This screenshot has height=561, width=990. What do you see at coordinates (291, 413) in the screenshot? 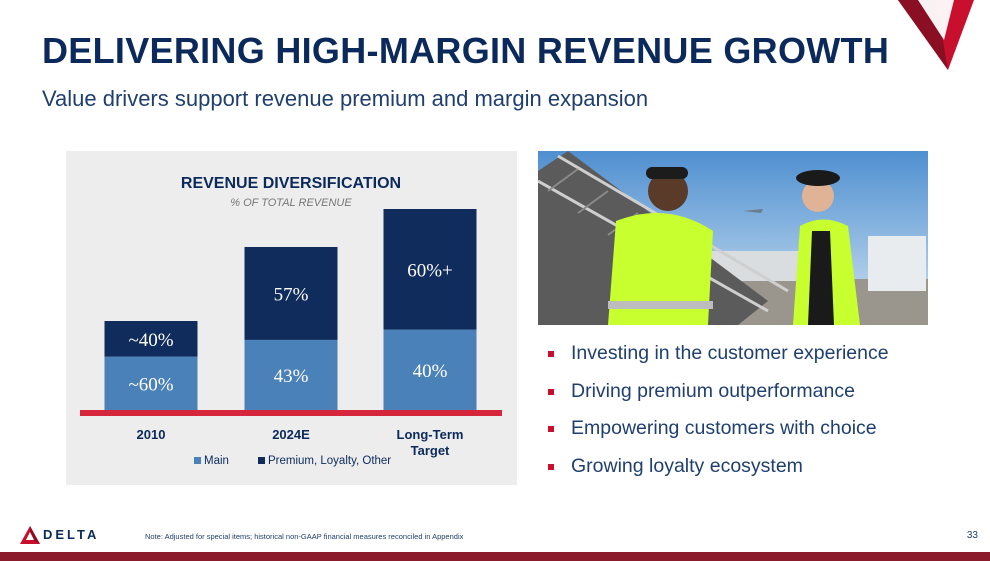
I see `chart-baseline` at bounding box center [291, 413].